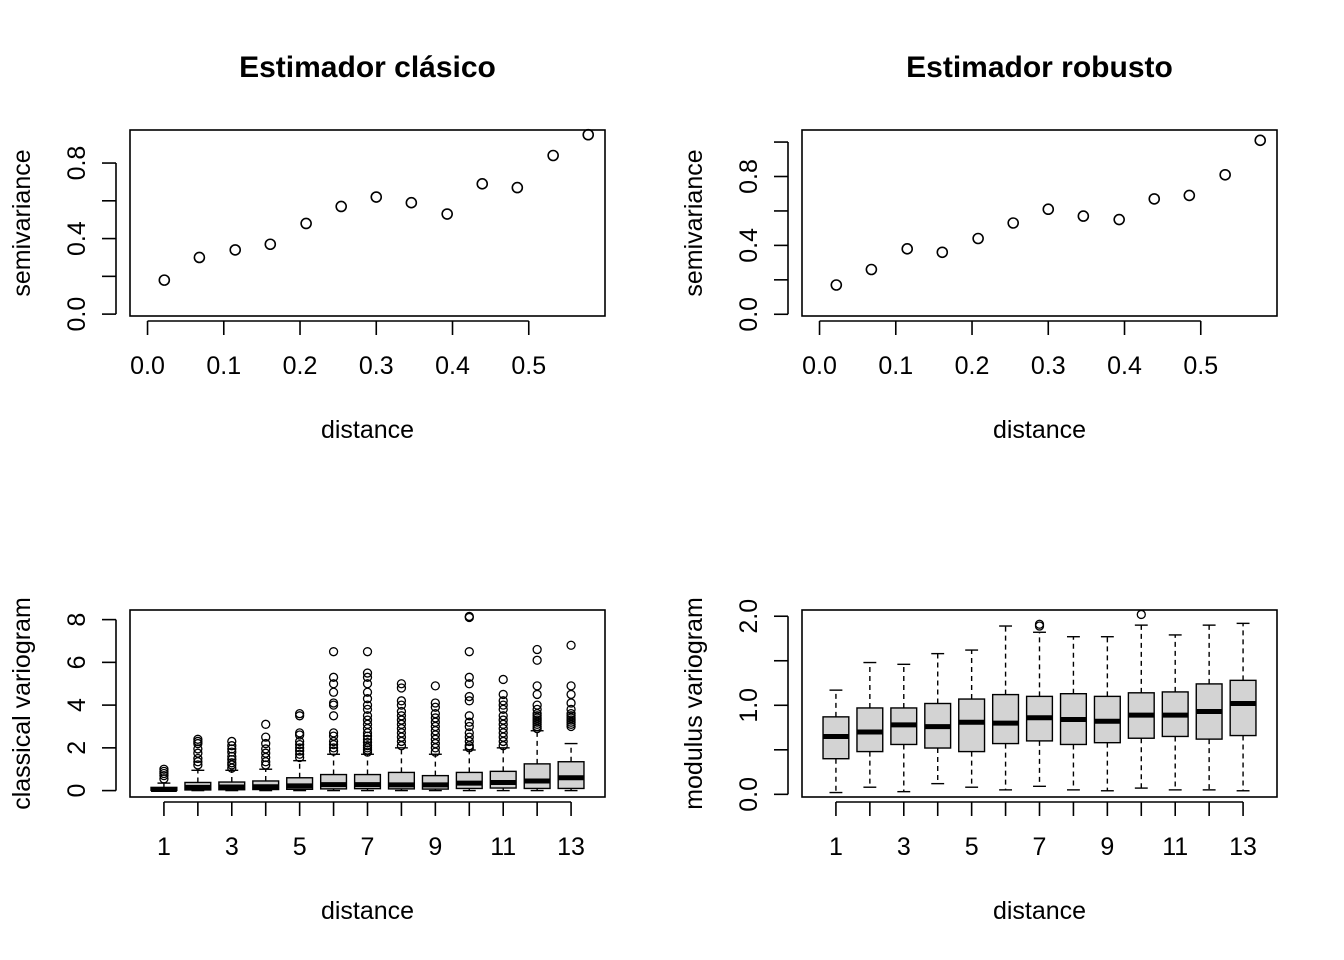 The width and height of the screenshot is (1344, 960). What do you see at coordinates (749, 176) in the screenshot?
I see `y-tick-label: 0.8` at bounding box center [749, 176].